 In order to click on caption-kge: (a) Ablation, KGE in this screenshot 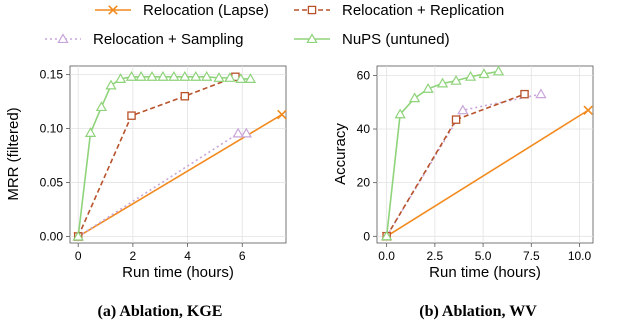, I will do `click(160, 311)`.